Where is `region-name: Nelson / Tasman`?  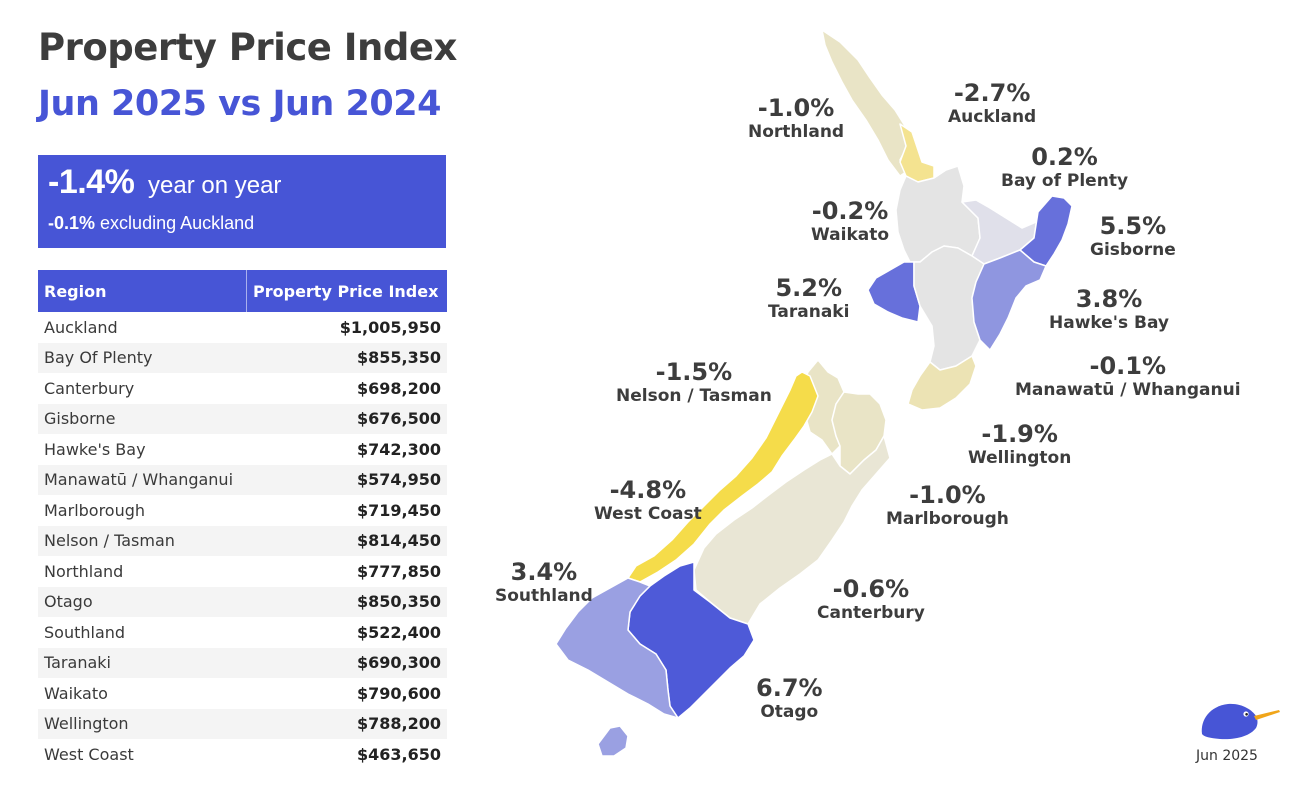 region-name: Nelson / Tasman is located at coordinates (694, 396).